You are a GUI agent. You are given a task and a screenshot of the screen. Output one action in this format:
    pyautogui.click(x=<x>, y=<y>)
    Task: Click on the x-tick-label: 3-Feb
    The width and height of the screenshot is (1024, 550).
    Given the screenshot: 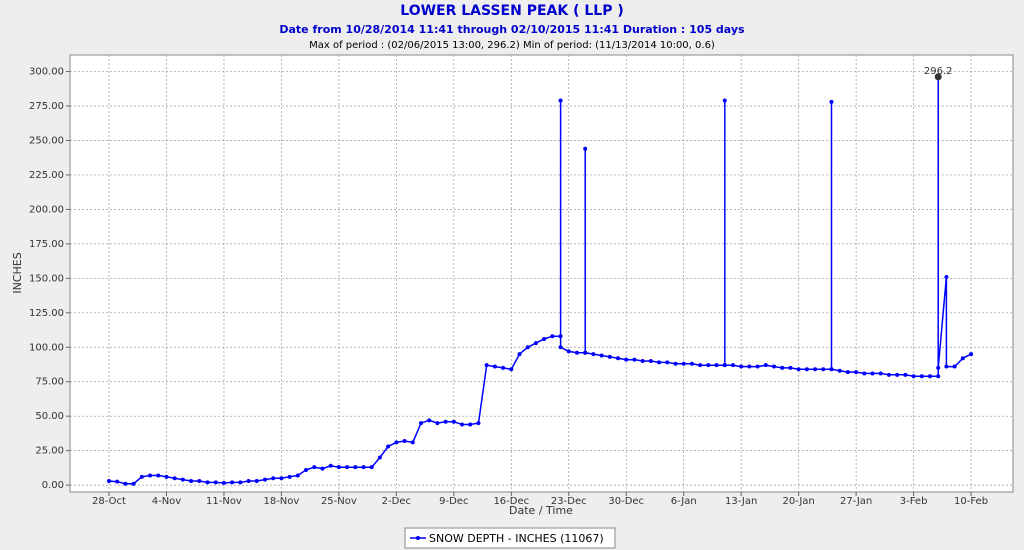 What is the action you would take?
    pyautogui.click(x=914, y=501)
    